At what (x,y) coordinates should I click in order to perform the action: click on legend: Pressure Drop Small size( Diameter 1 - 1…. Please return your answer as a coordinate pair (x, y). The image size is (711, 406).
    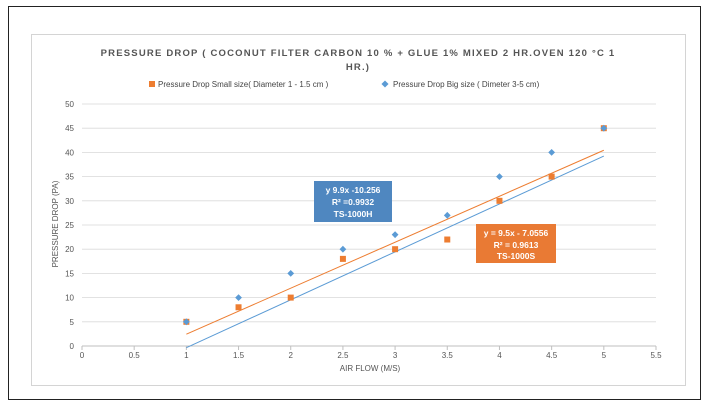
    Looking at the image, I should click on (344, 84).